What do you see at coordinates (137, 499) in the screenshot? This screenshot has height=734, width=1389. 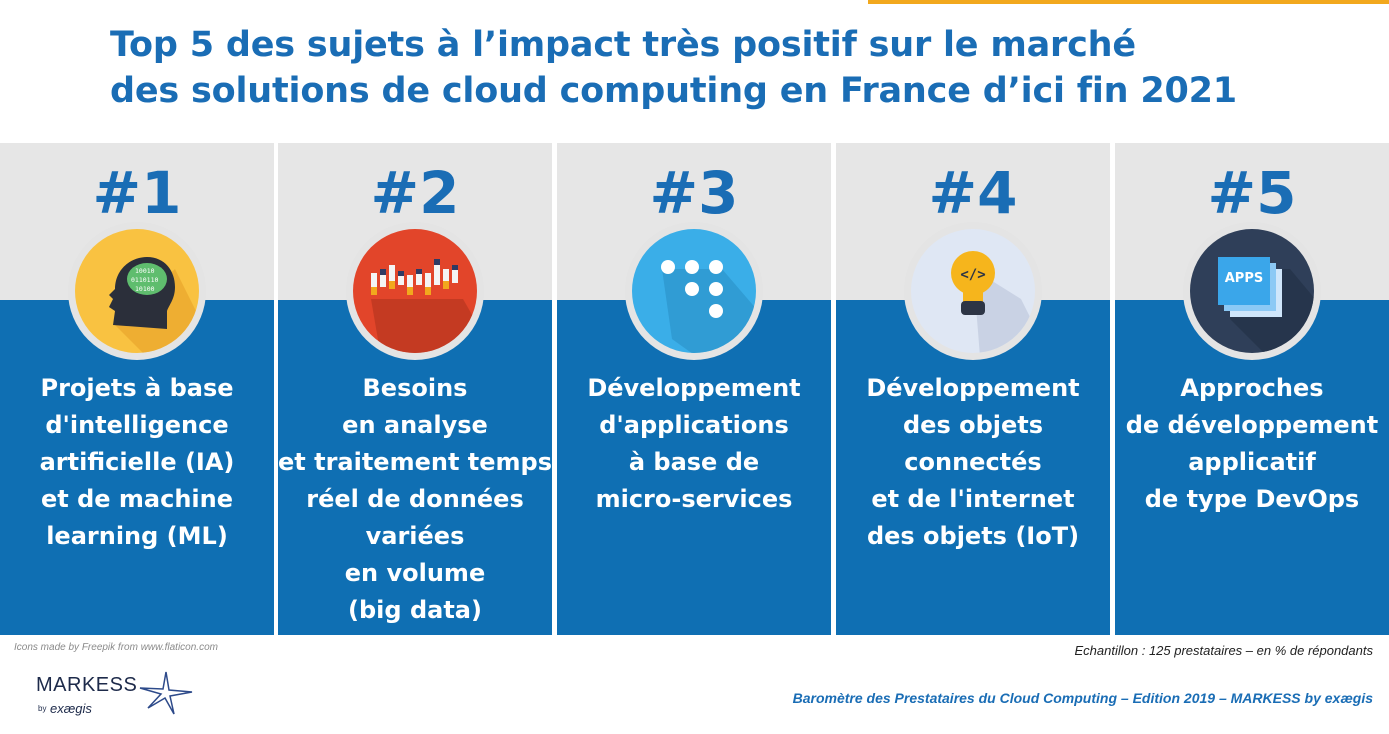 I see `label-line: et de machine` at bounding box center [137, 499].